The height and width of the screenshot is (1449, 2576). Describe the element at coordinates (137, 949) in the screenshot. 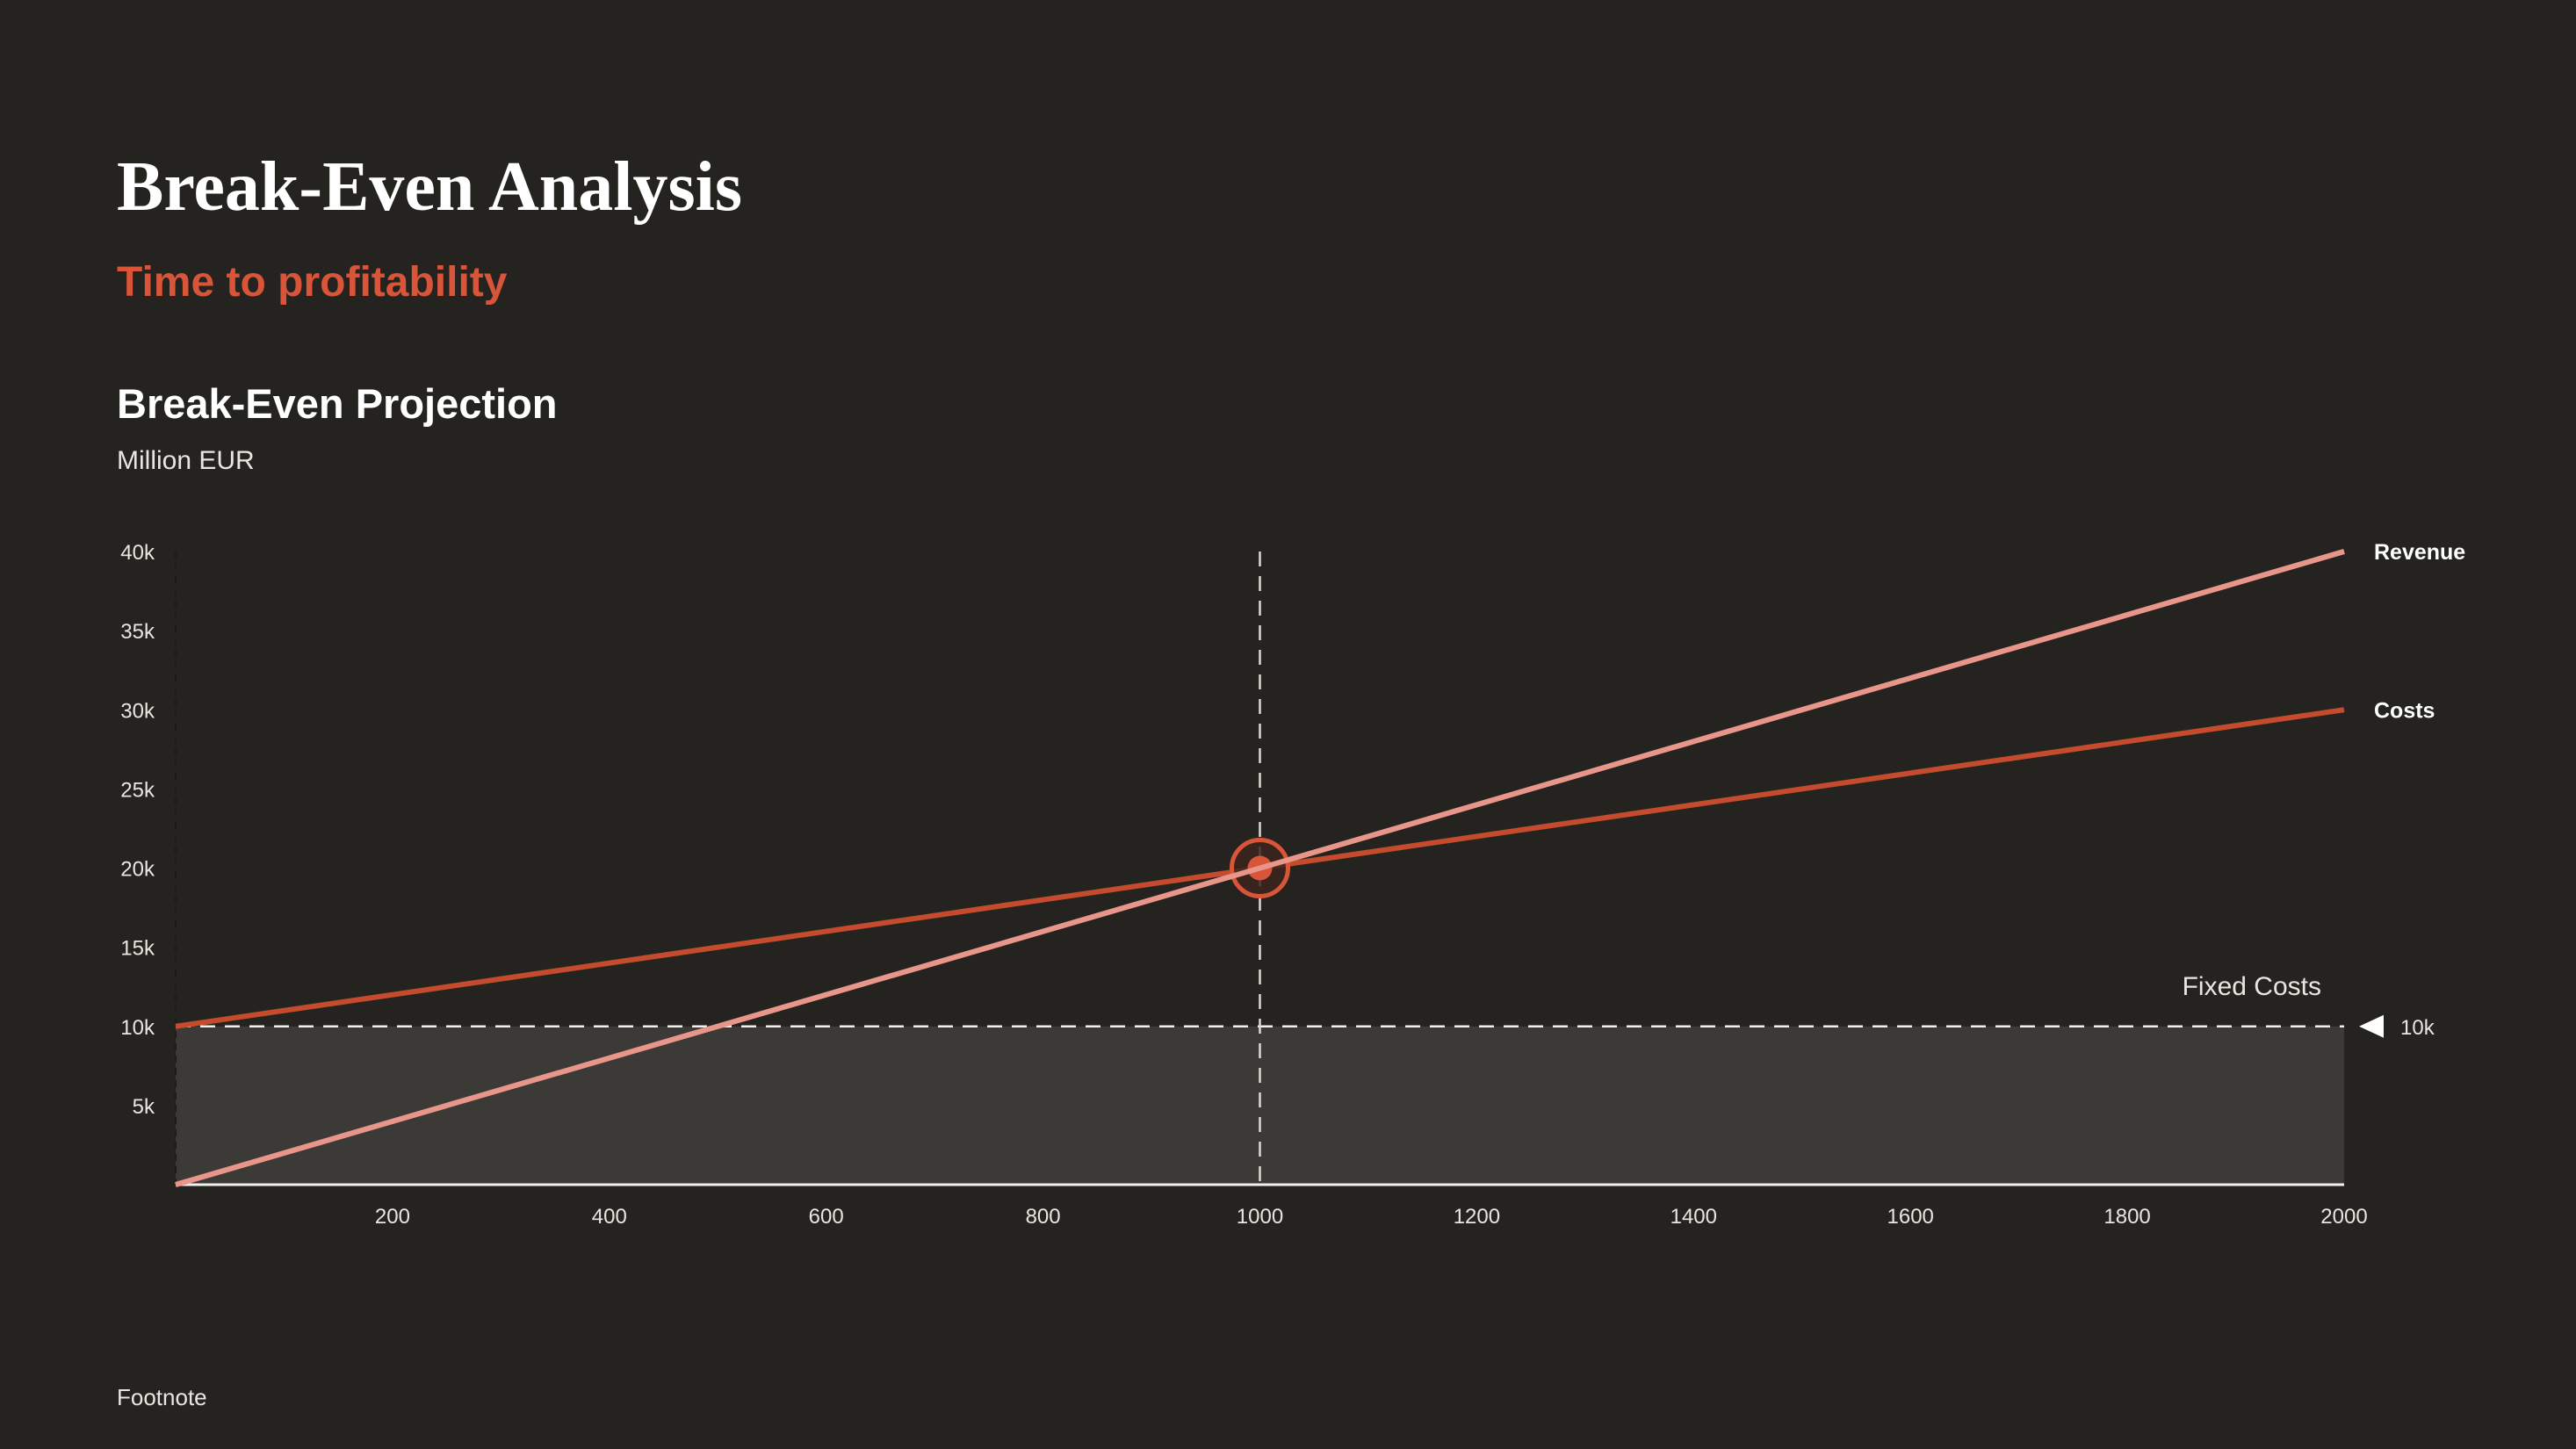

I see `y-tick-label: 15k` at that location.